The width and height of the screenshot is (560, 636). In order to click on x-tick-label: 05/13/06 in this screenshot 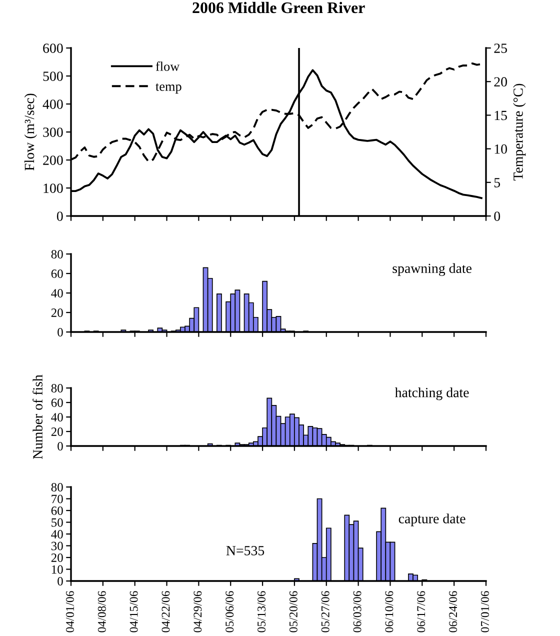, I will do `click(262, 611)`.